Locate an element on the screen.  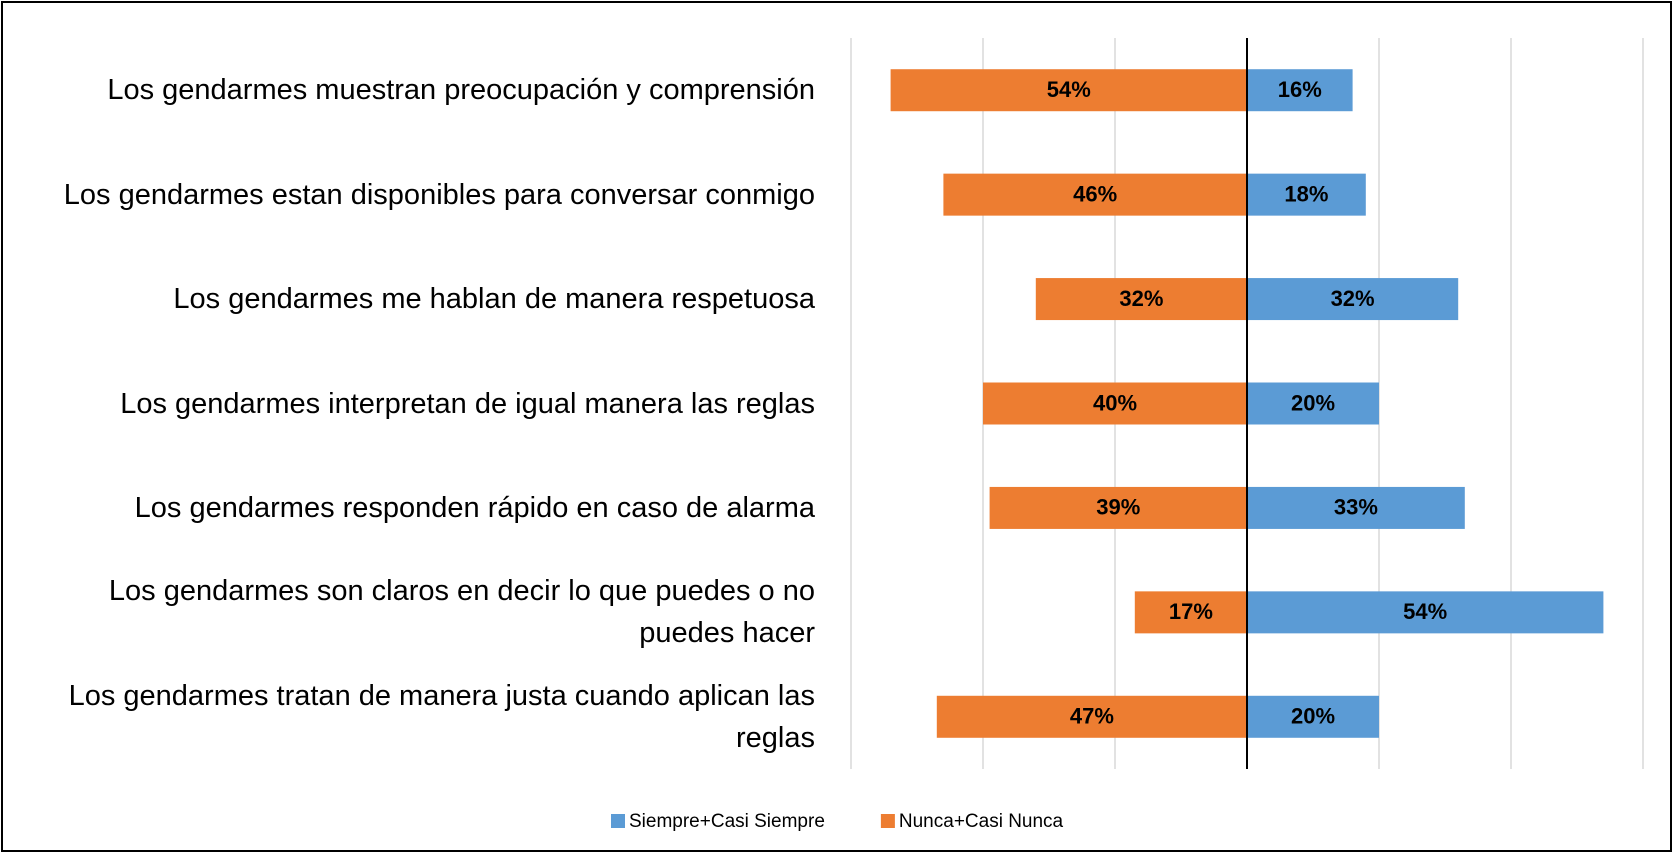
data-label: 16% is located at coordinates (1300, 89).